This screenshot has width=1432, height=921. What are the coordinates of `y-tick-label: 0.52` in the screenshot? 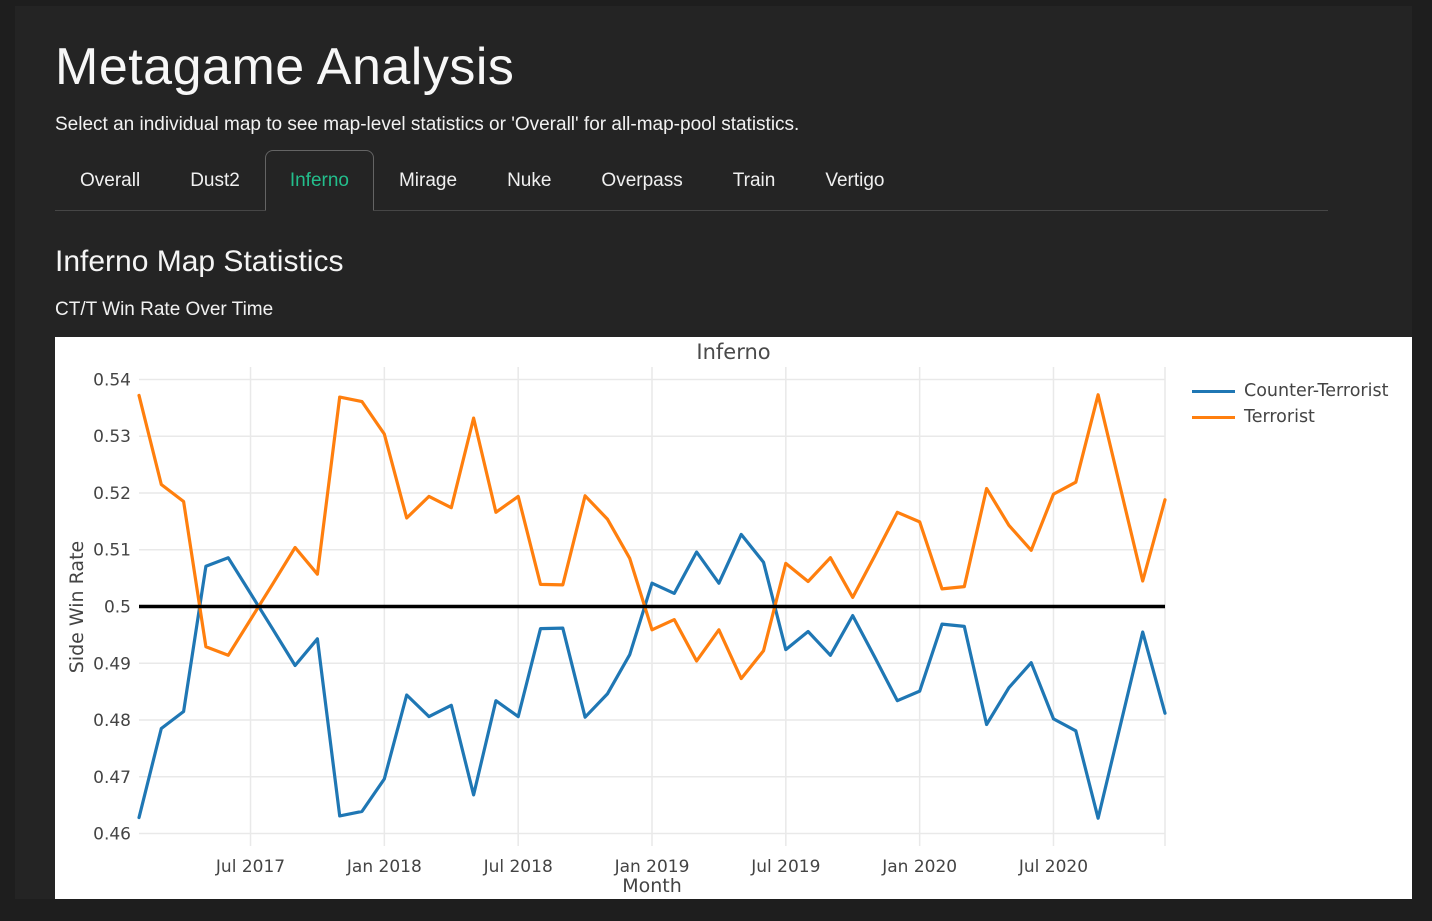 It's located at (112, 494).